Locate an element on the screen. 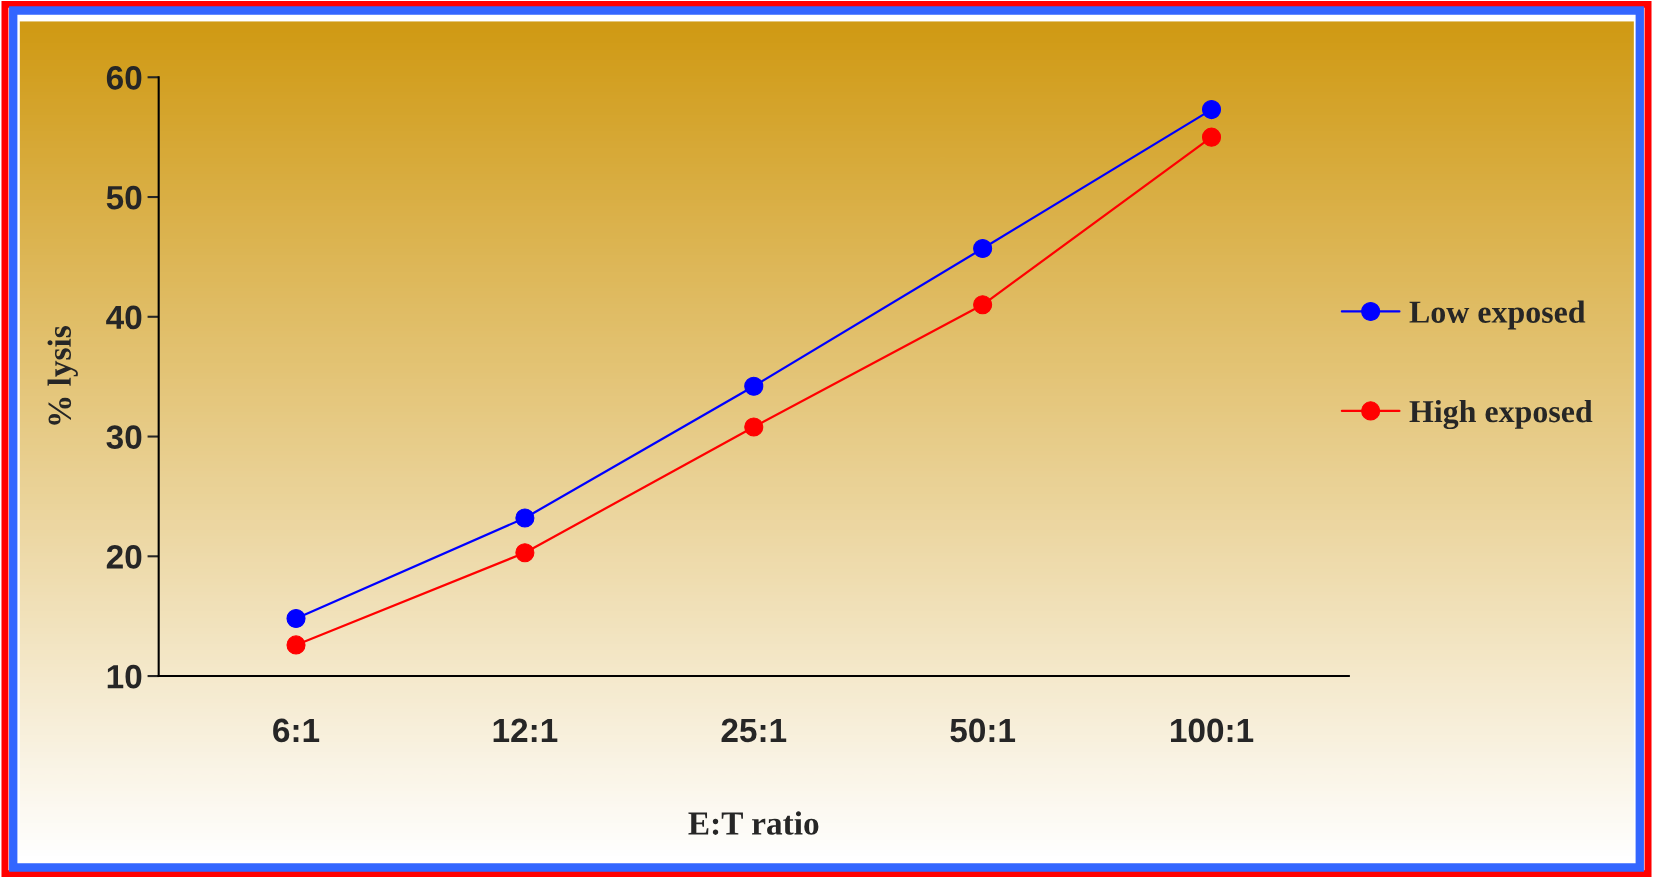 This screenshot has width=1653, height=878. y-tick-label: 20 is located at coordinates (124, 557).